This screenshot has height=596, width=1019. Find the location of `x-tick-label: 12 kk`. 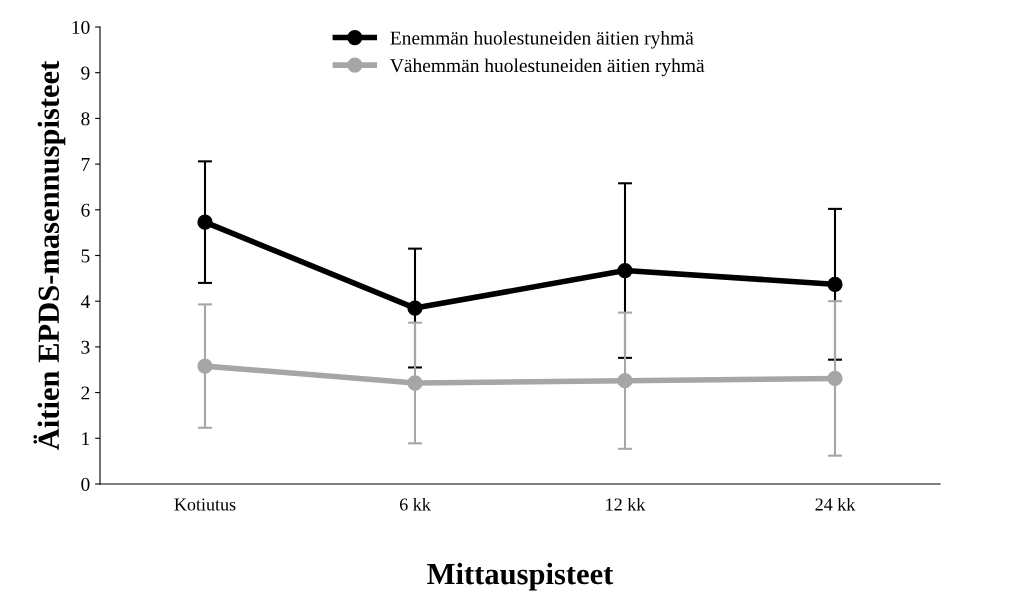

x-tick-label: 12 kk is located at coordinates (626, 504).